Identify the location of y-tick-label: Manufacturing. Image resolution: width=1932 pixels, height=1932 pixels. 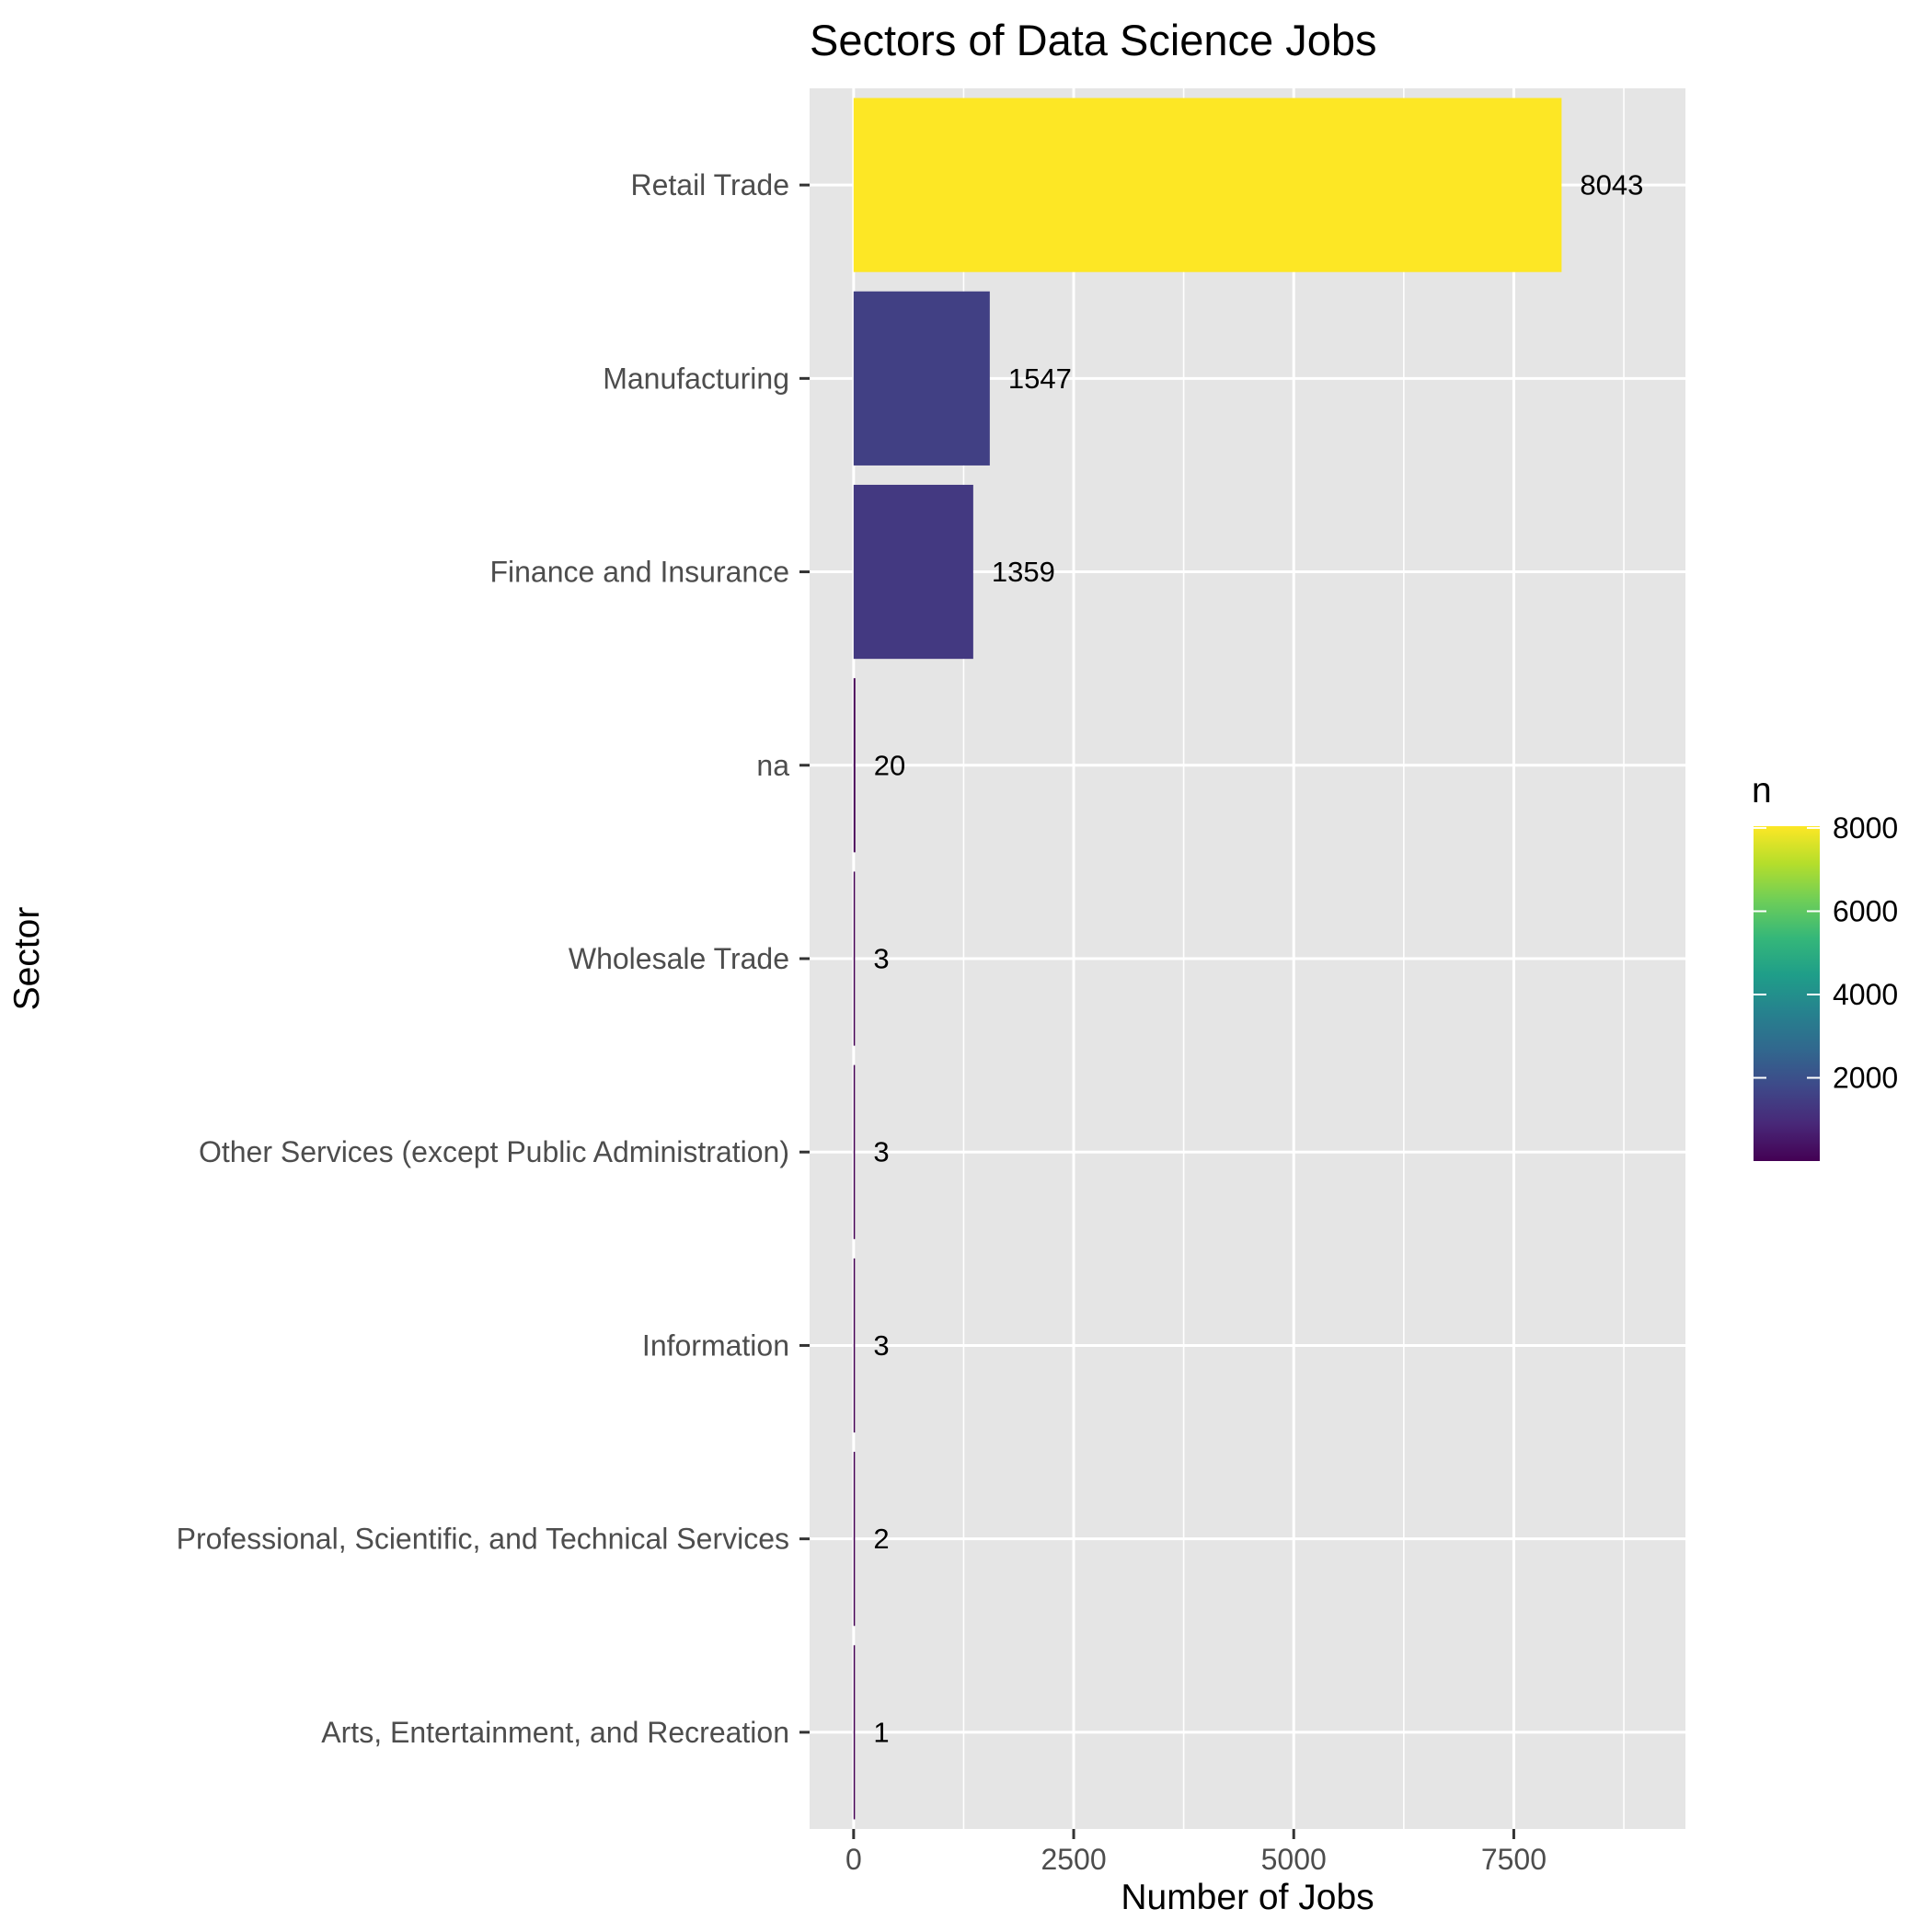
(696, 378).